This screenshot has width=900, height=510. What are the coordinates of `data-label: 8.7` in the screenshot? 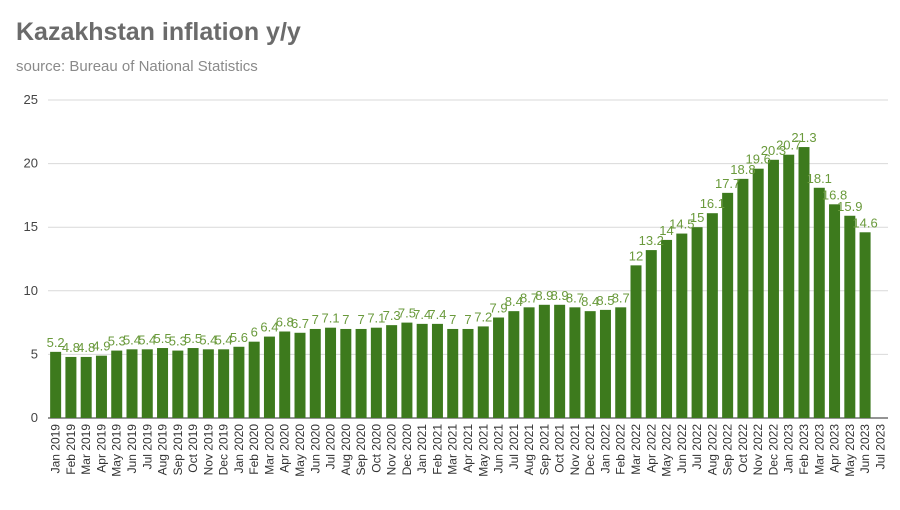 It's located at (575, 297).